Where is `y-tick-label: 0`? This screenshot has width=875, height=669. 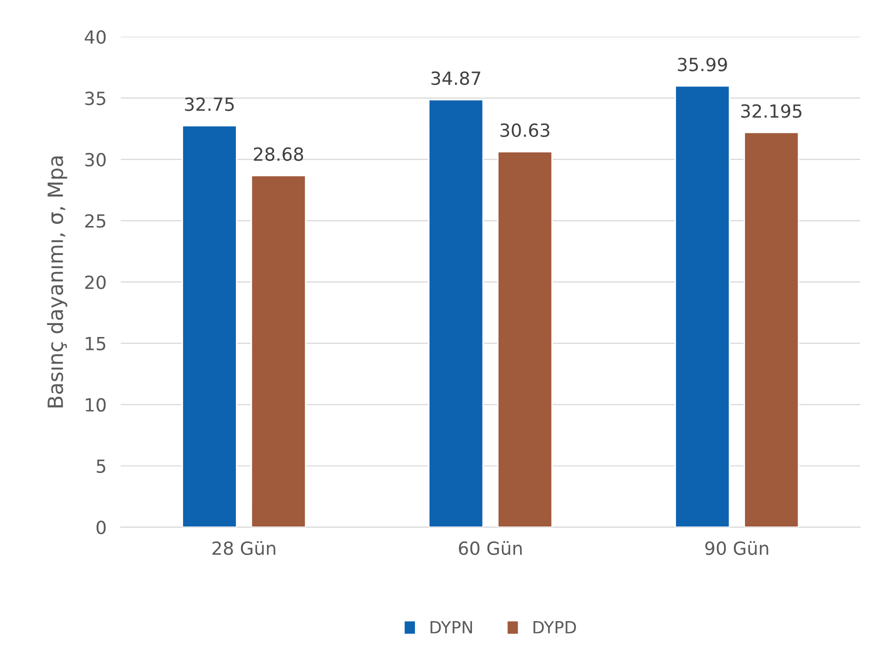 y-tick-label: 0 is located at coordinates (101, 527).